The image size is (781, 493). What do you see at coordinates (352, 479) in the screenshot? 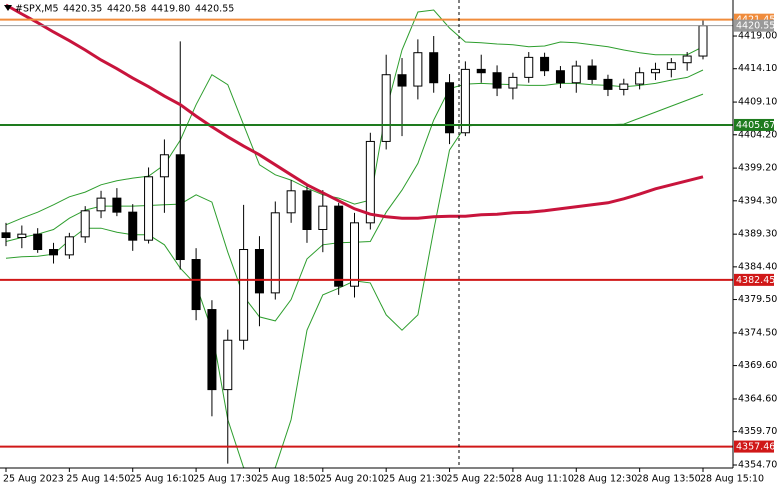
I see `x-tick-label: 25 Aug 20:10` at bounding box center [352, 479].